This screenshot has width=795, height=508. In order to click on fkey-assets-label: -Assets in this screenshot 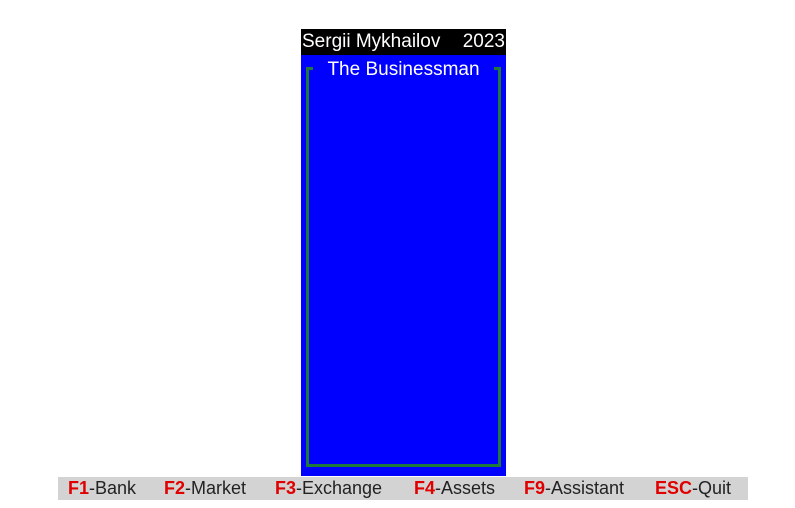, I will do `click(465, 488)`.